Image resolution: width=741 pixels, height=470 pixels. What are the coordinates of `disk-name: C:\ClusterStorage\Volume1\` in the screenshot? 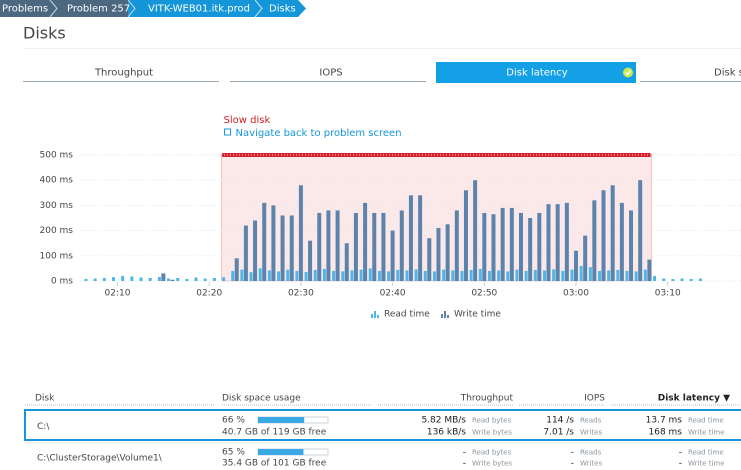 It's located at (100, 459).